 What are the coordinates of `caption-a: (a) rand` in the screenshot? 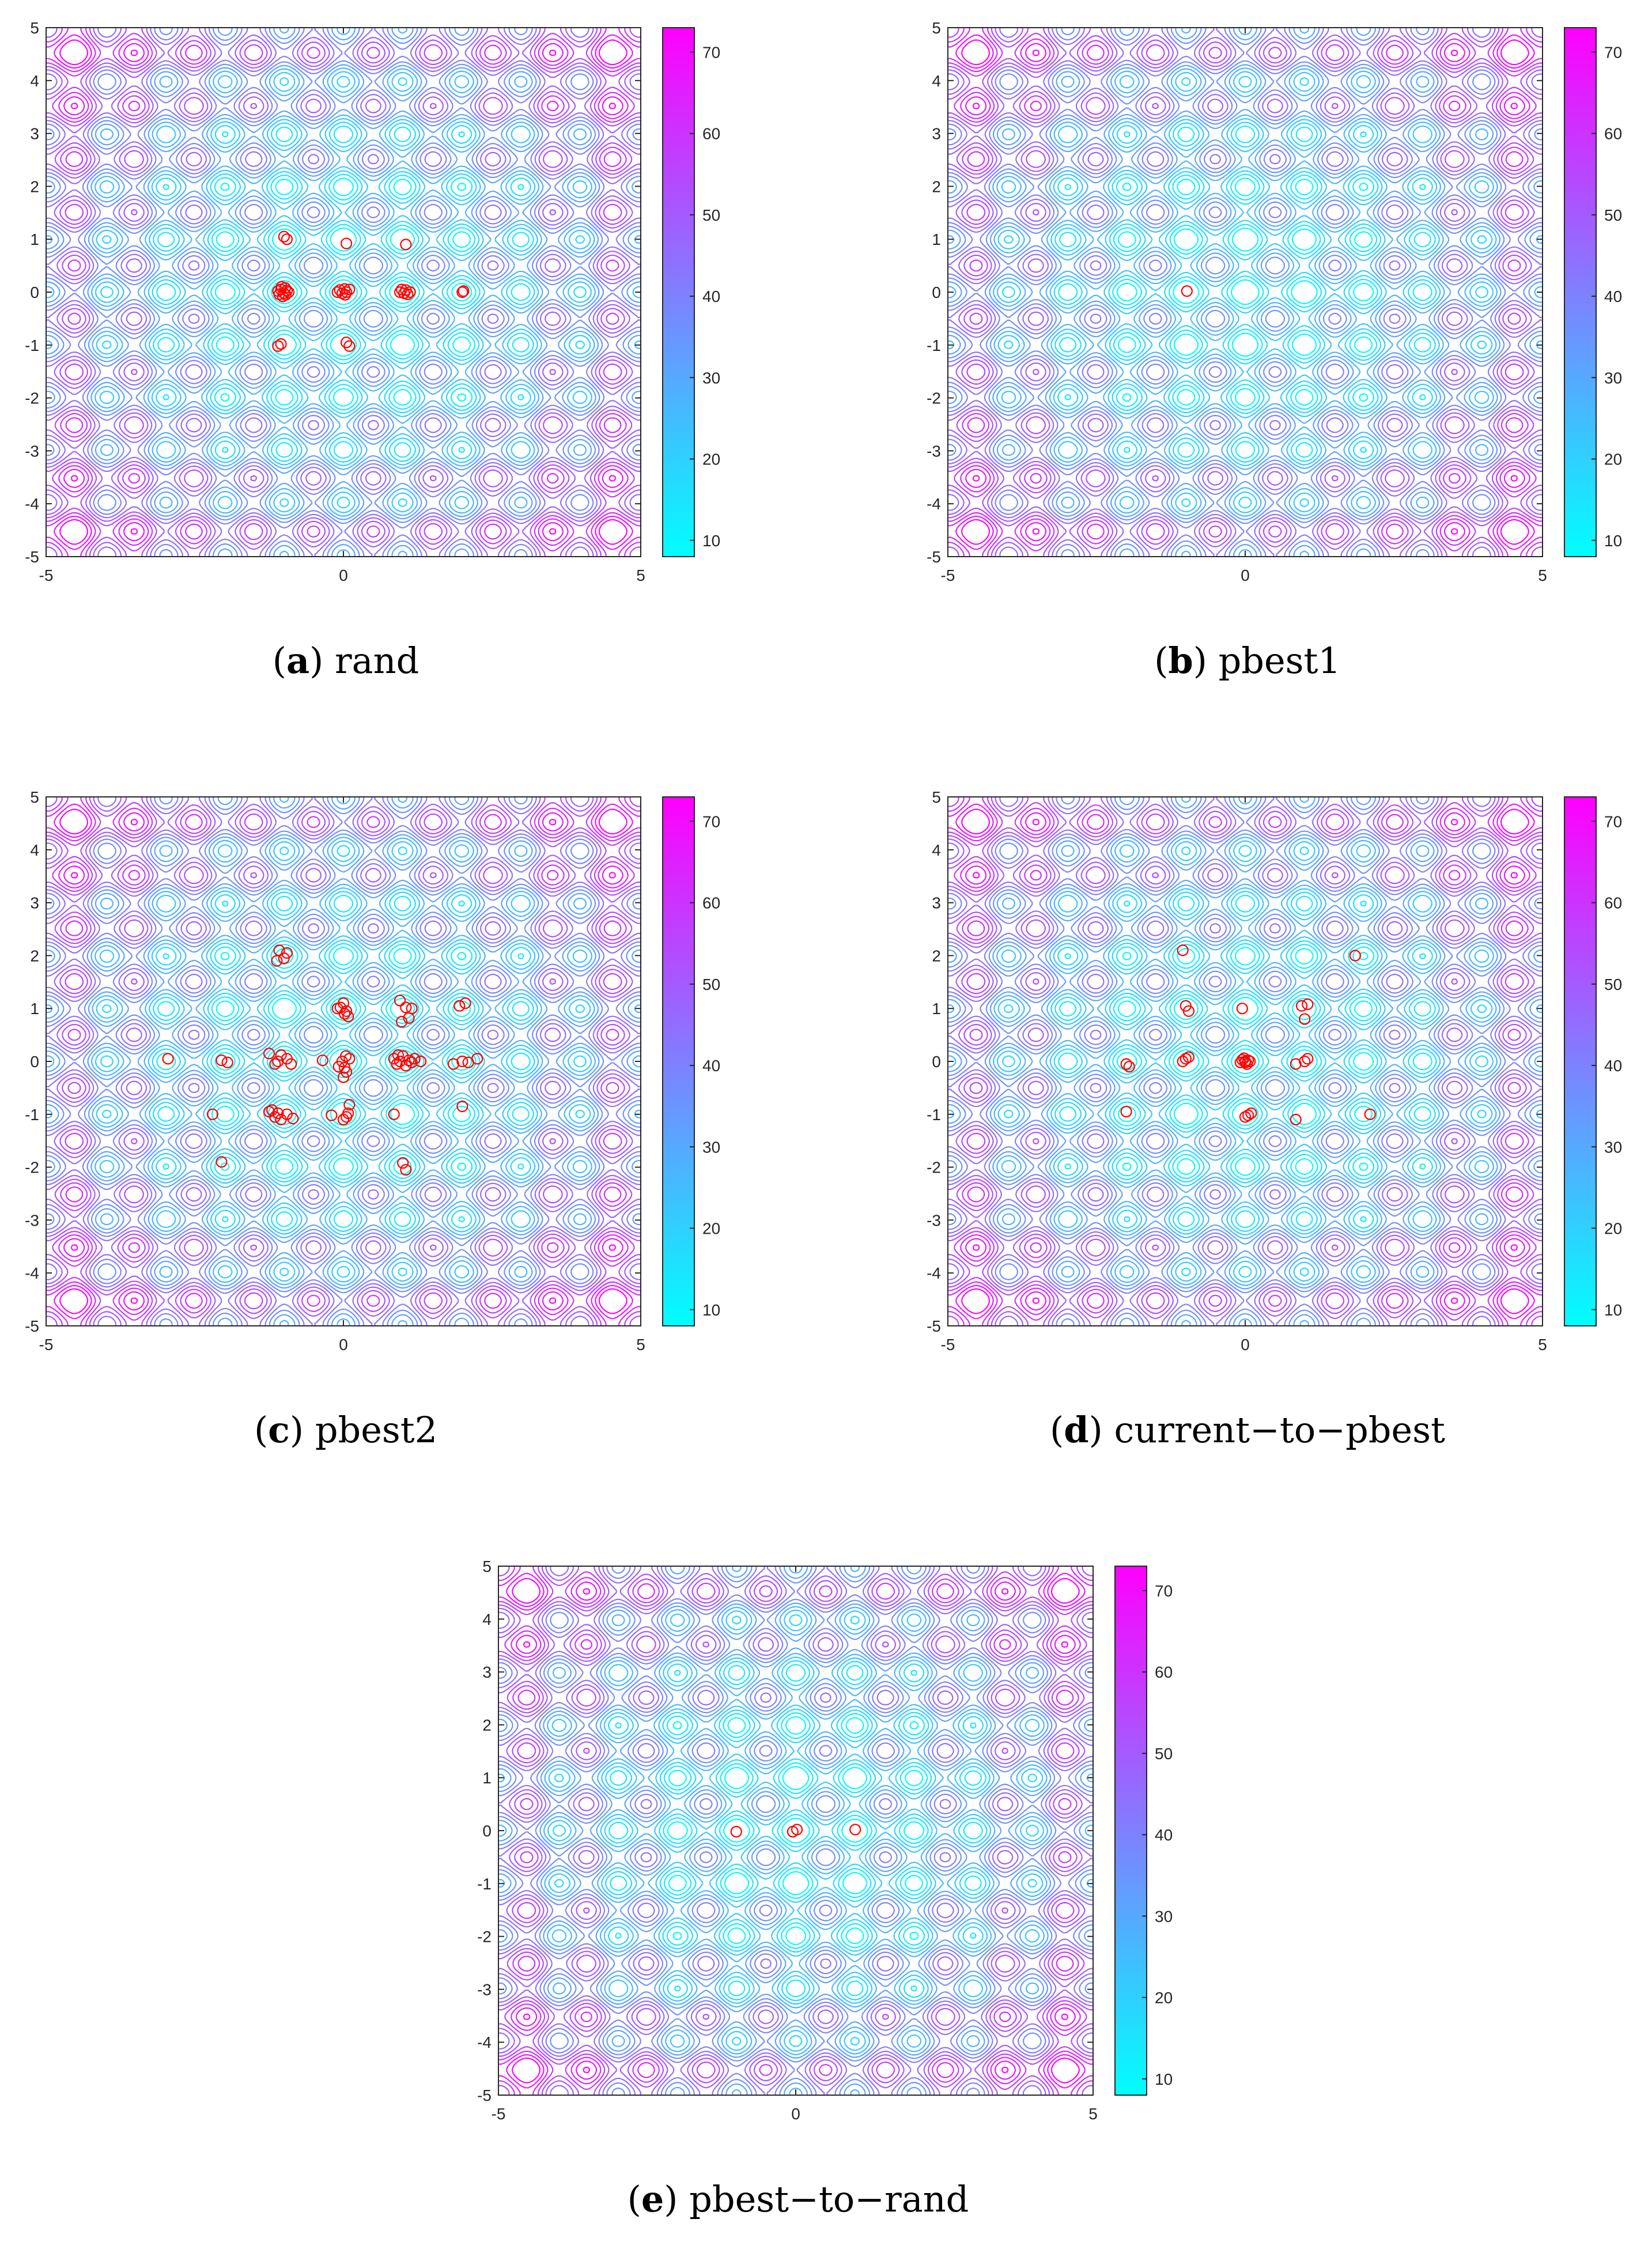 It's located at (345, 661).